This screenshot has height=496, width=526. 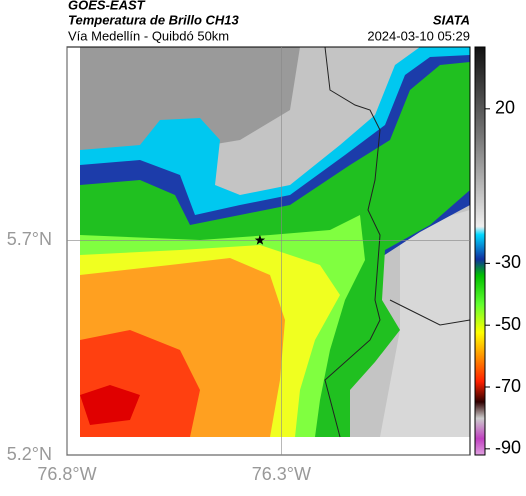 I want to click on source: GOES-EAST, so click(x=107, y=6).